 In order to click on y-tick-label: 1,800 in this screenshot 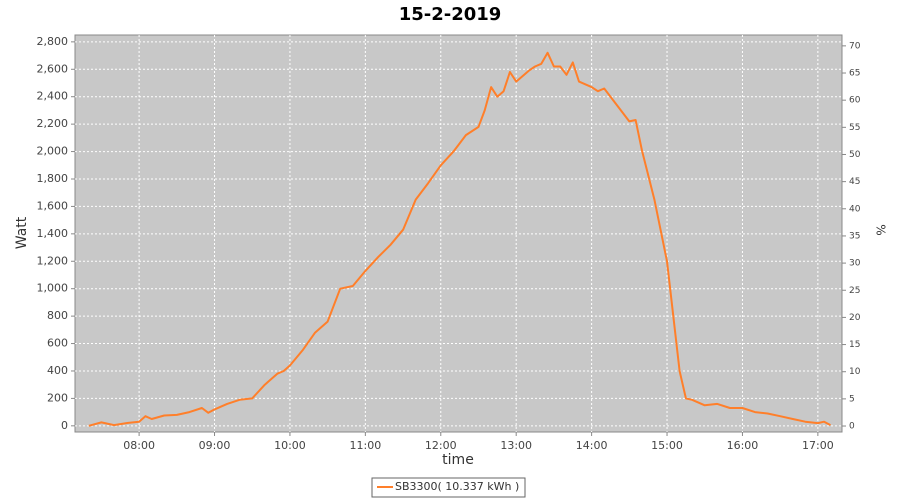, I will do `click(53, 178)`.